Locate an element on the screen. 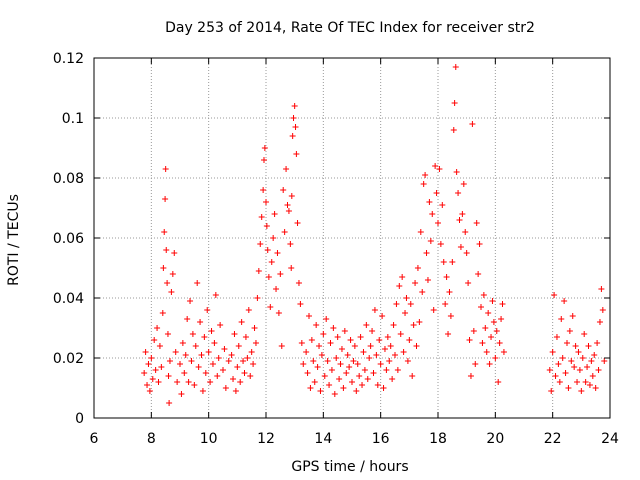 This screenshot has height=480, width=640. x-tick-label: 6 is located at coordinates (94, 439).